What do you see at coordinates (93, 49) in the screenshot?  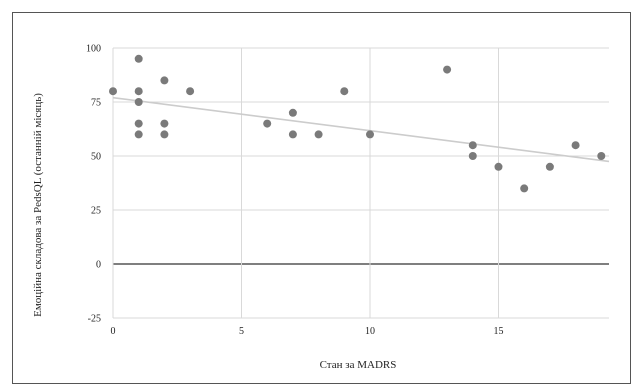 I see `y-tick-label: 100` at bounding box center [93, 49].